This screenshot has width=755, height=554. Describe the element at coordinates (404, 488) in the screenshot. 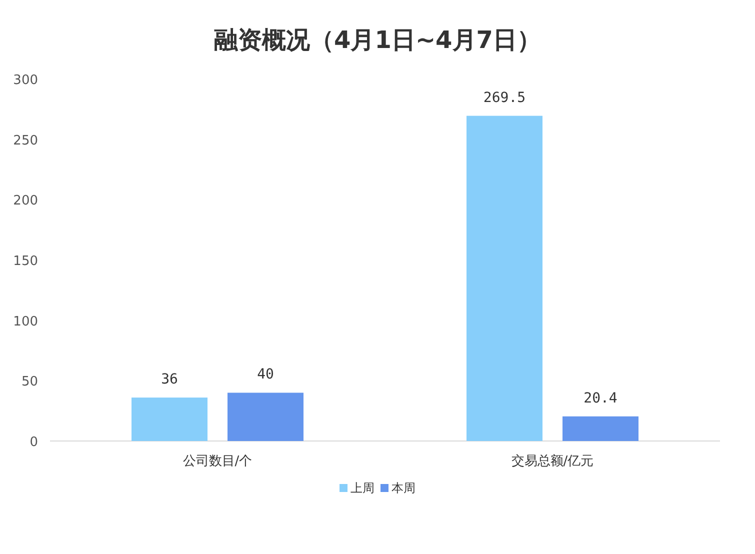

I see `legend-label: 本周` at that location.